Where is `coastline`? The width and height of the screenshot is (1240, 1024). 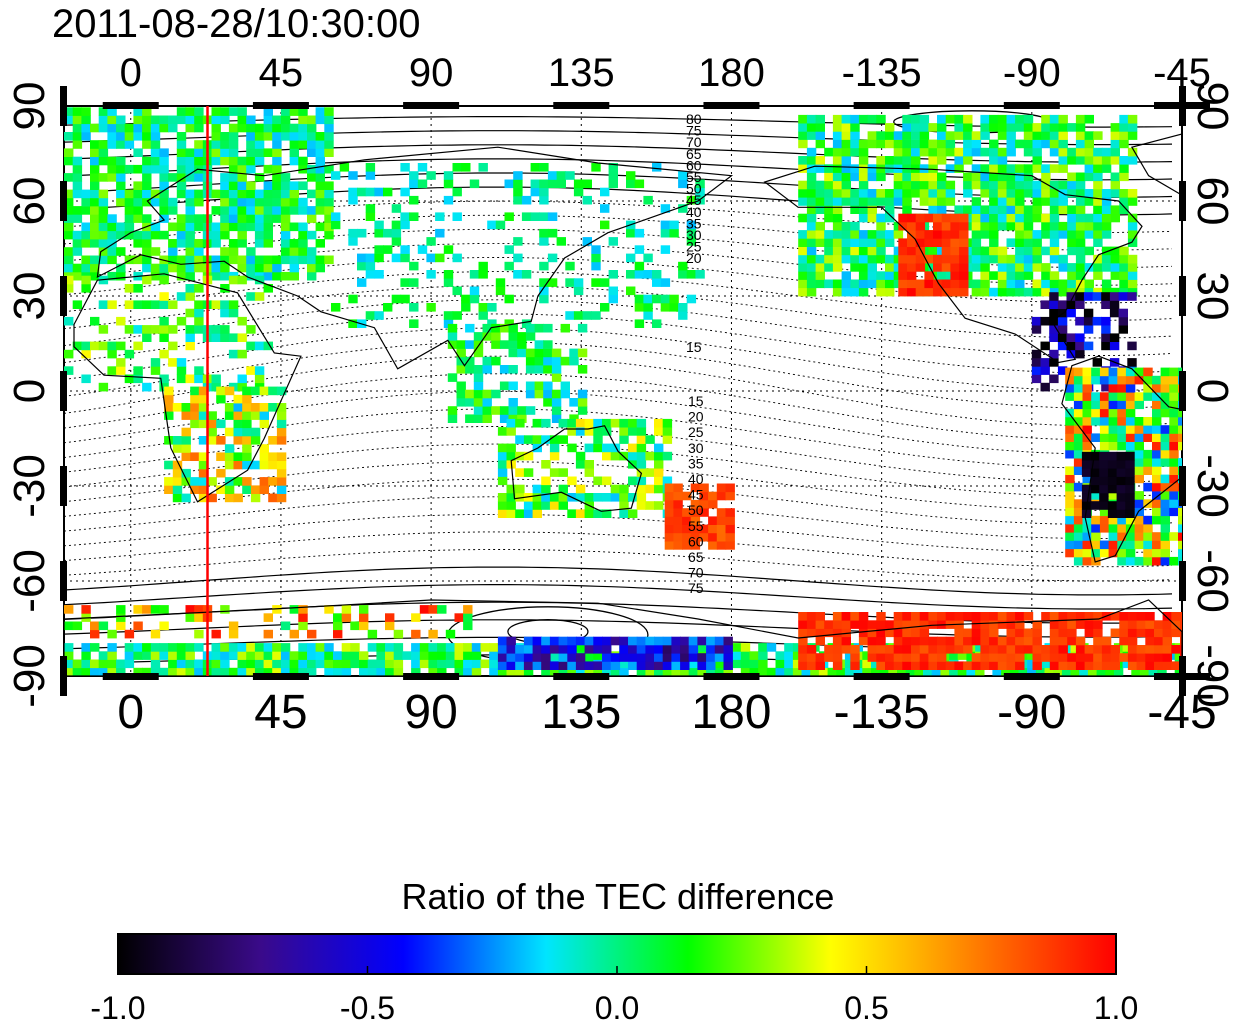
coastline is located at coordinates (953, 264).